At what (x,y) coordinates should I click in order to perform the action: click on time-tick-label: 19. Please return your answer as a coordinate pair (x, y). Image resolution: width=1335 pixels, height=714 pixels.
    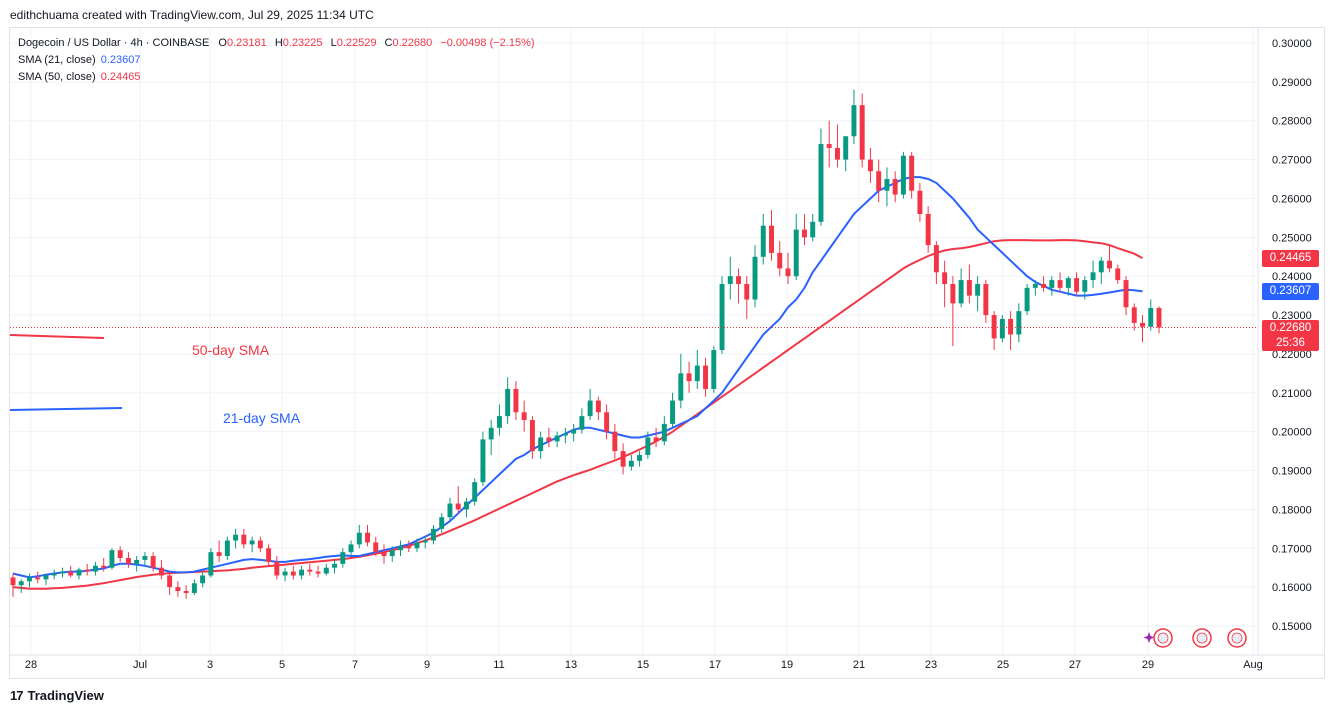
    Looking at the image, I should click on (787, 665).